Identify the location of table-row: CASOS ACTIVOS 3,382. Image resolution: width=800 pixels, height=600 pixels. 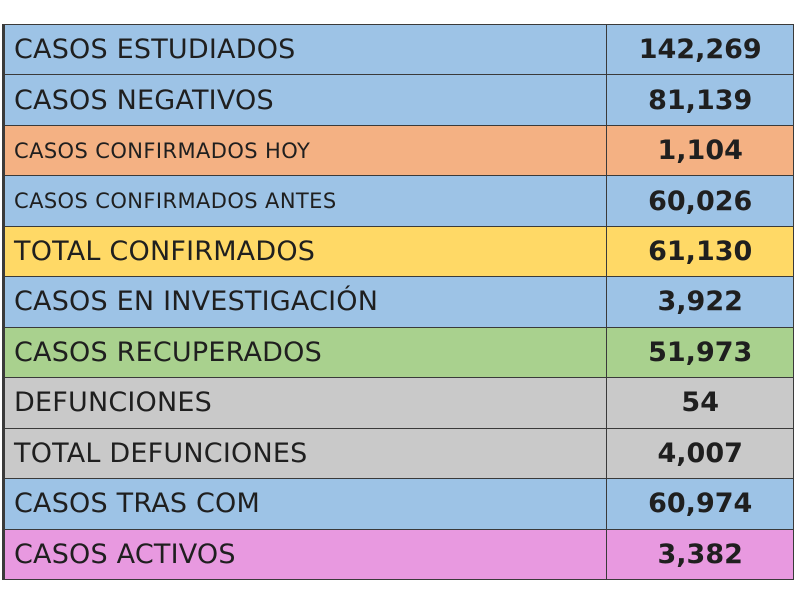
(398, 554).